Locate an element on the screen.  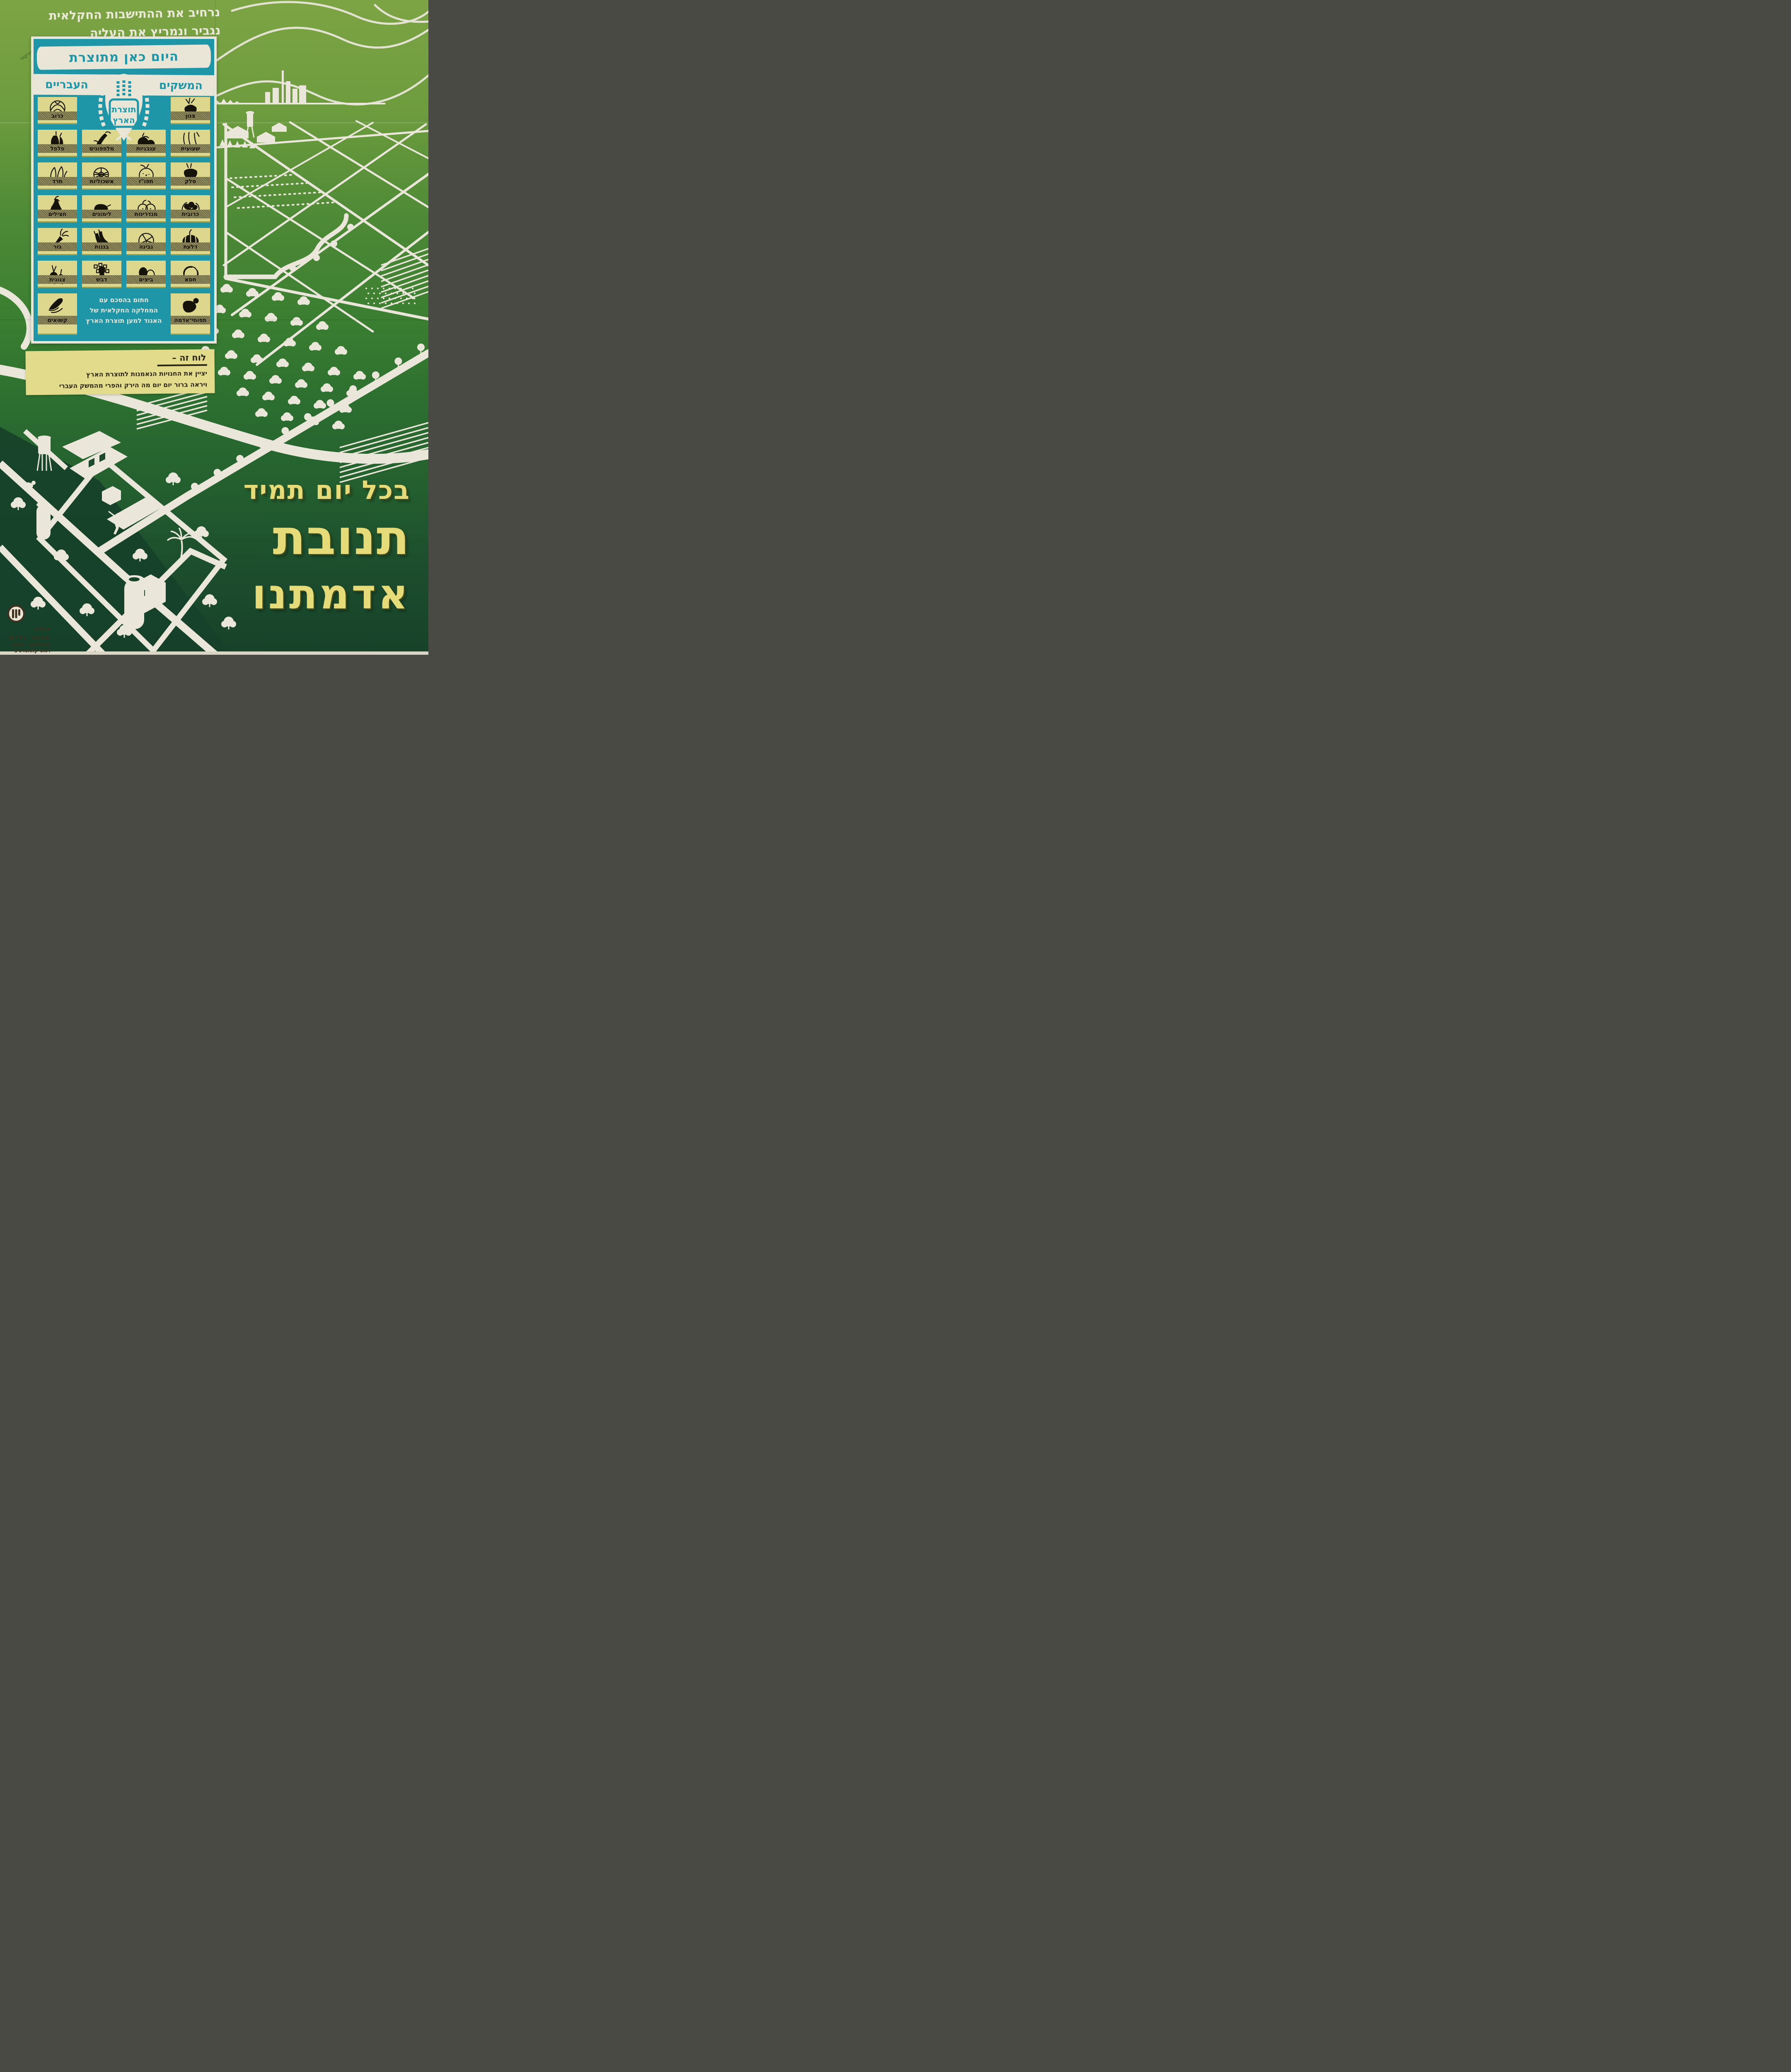
slogan-line3: אדמתנו is located at coordinates (331, 594).